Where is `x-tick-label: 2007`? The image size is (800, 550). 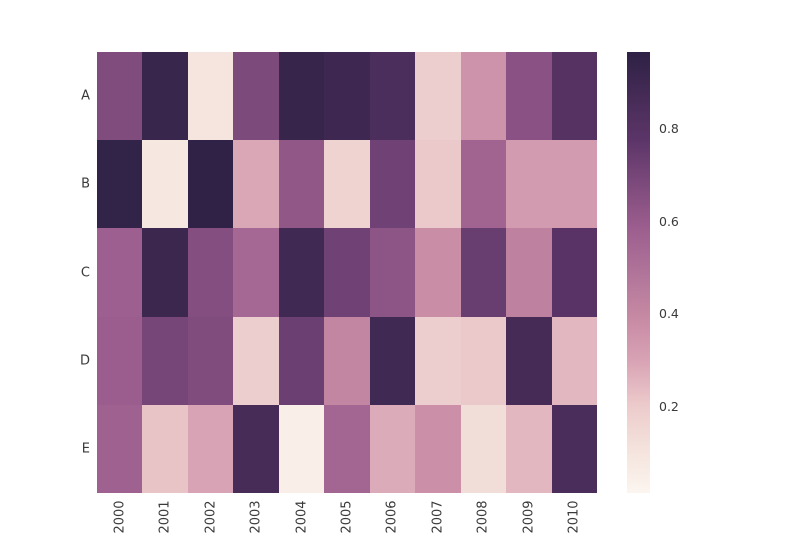
x-tick-label: 2007 is located at coordinates (438, 517).